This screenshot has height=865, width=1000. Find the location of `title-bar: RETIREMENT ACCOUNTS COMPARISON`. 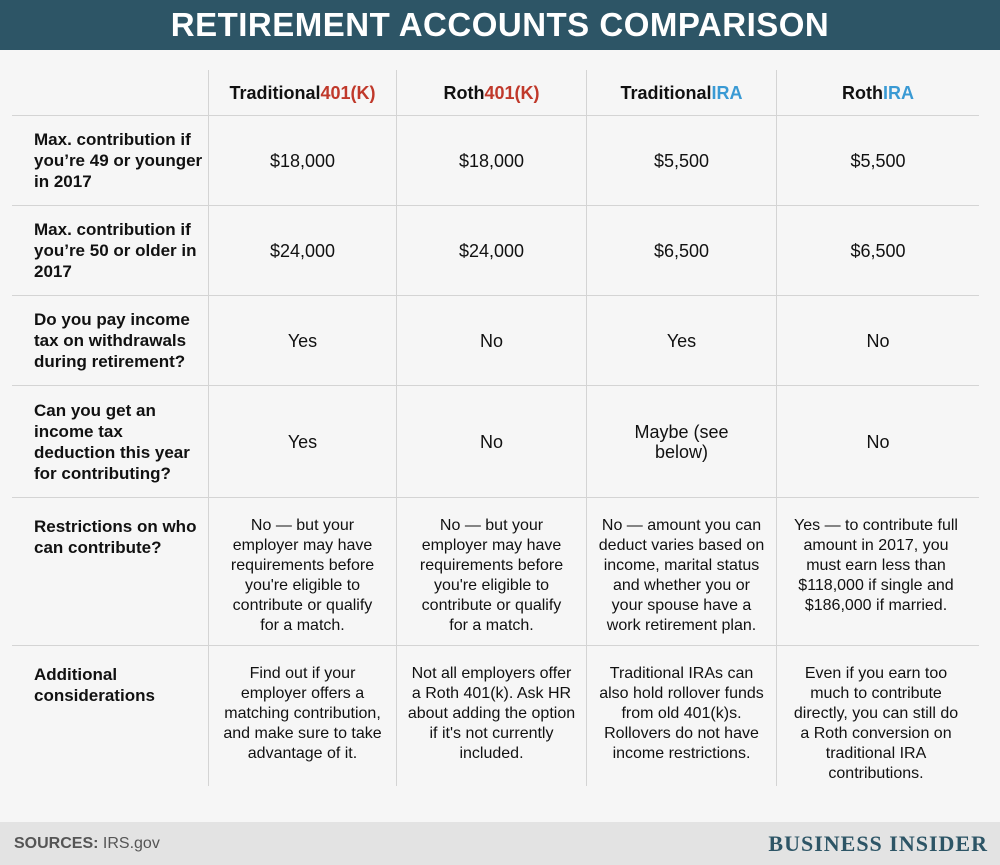

title-bar: RETIREMENT ACCOUNTS COMPARISON is located at coordinates (500, 25).